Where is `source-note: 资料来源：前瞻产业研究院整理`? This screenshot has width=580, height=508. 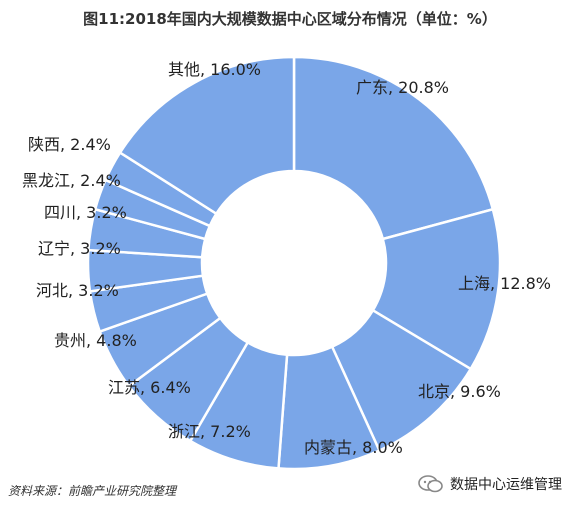
source-note: 资料来源：前瞻产业研究院整理 is located at coordinates (92, 491).